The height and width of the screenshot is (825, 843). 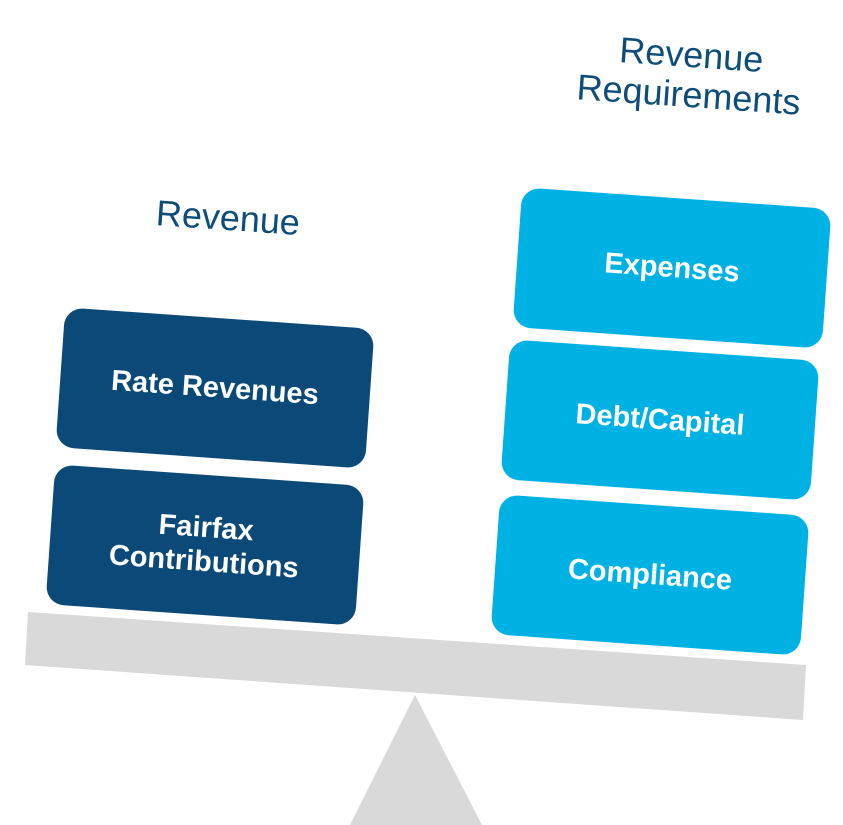 I want to click on requirement-block: Debt/Capital, so click(x=660, y=420).